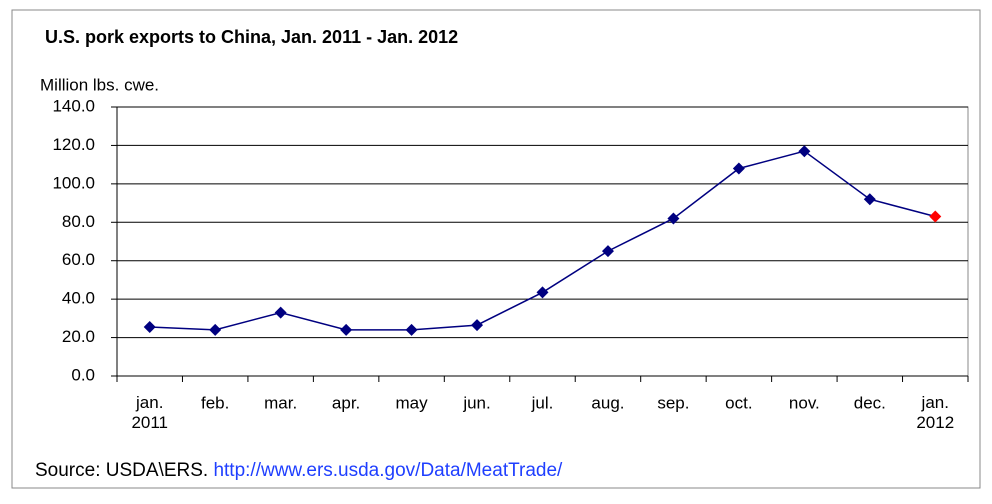  Describe the element at coordinates (346, 402) in the screenshot. I see `x-tick-label: apr.` at that location.